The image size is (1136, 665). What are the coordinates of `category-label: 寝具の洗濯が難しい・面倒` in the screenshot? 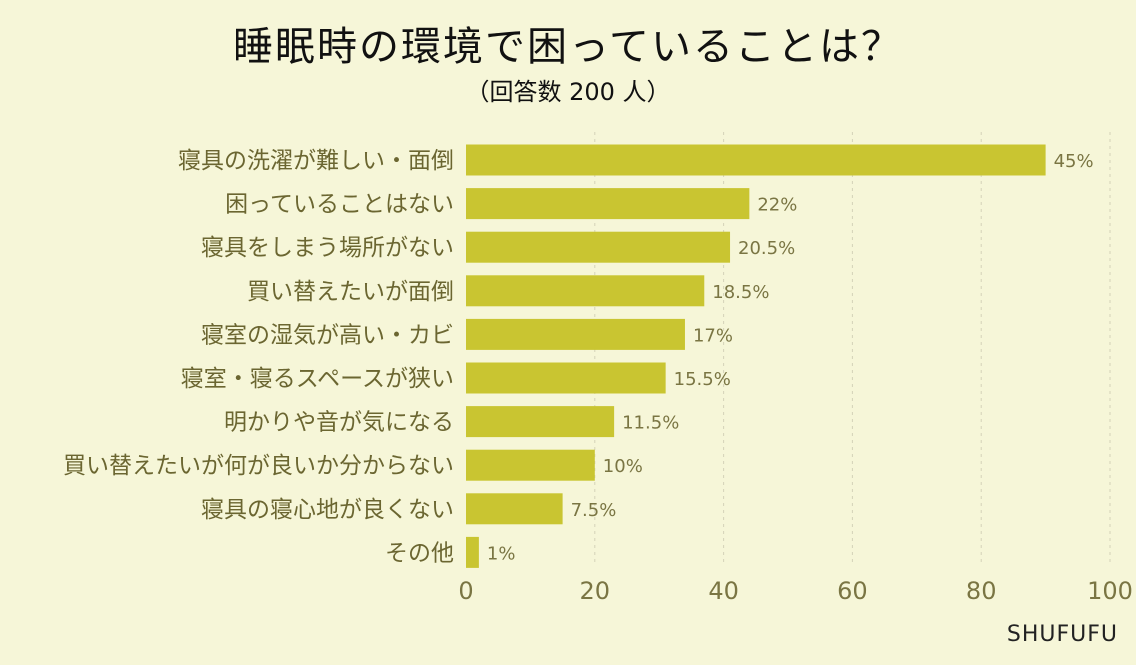 It's located at (316, 161).